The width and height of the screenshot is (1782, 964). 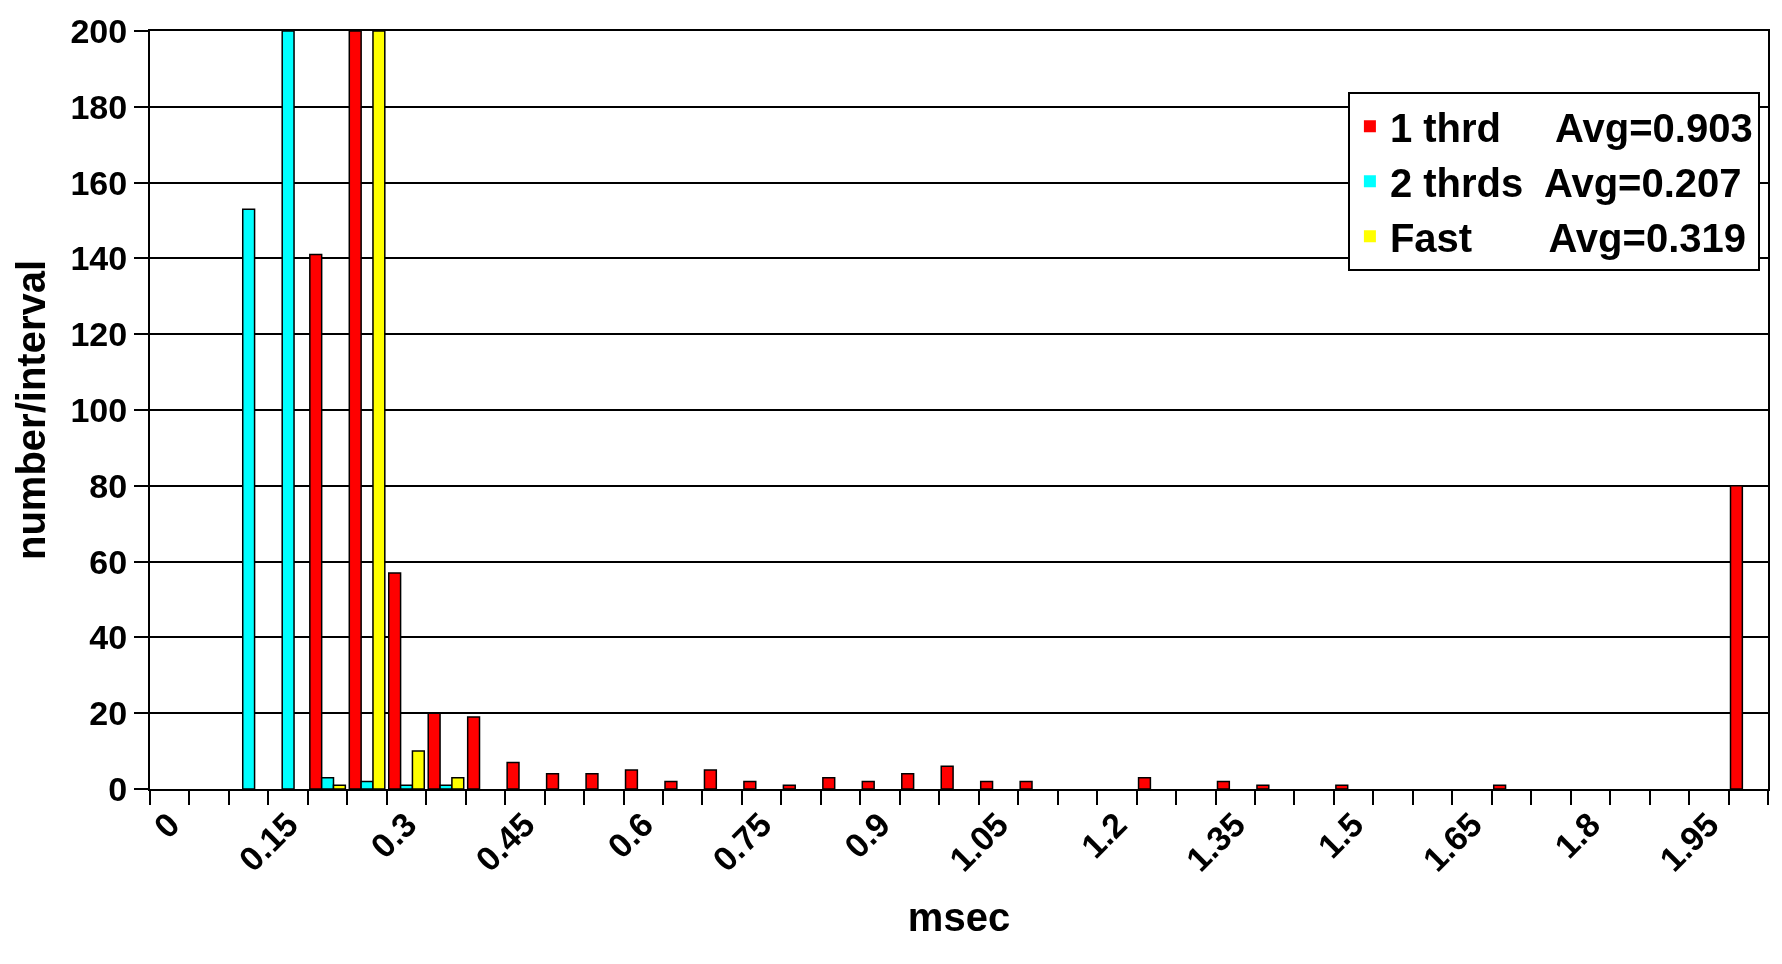 I want to click on y-tick-label: 0, so click(x=118, y=788).